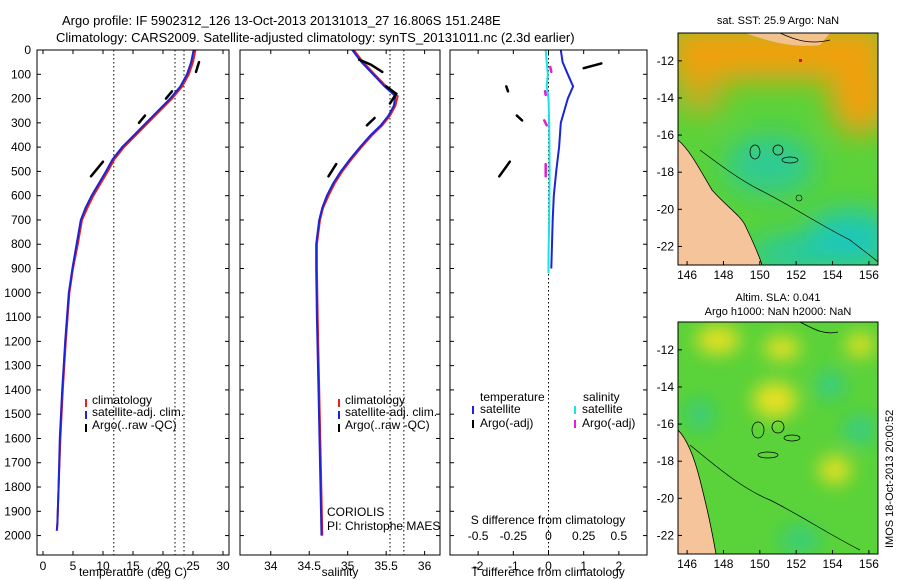  I want to click on legend-label-t-argo: Argo(-adj), so click(506, 423).